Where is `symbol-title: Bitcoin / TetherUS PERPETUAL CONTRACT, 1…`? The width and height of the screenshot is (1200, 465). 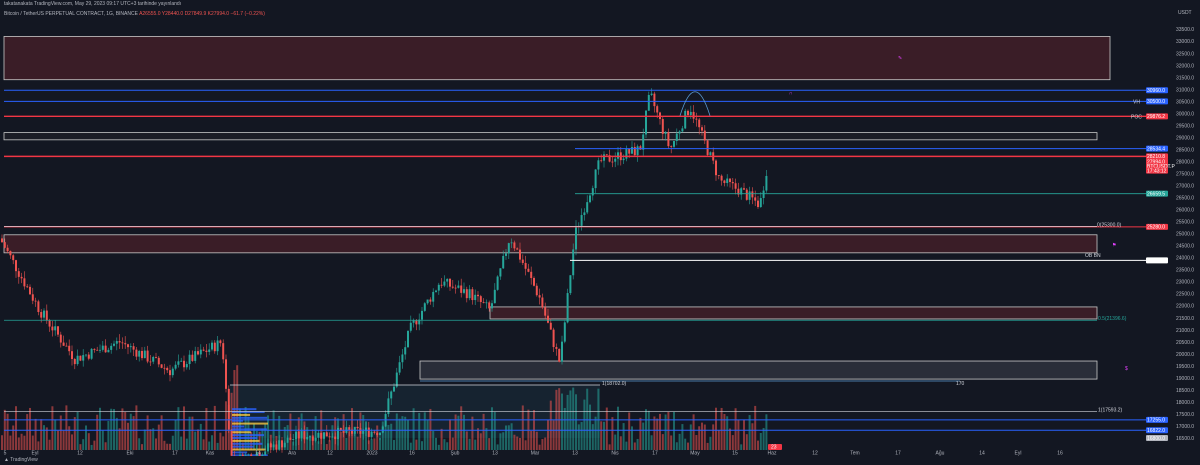 symbol-title: Bitcoin / TetherUS PERPETUAL CONTRACT, 1… is located at coordinates (71, 14).